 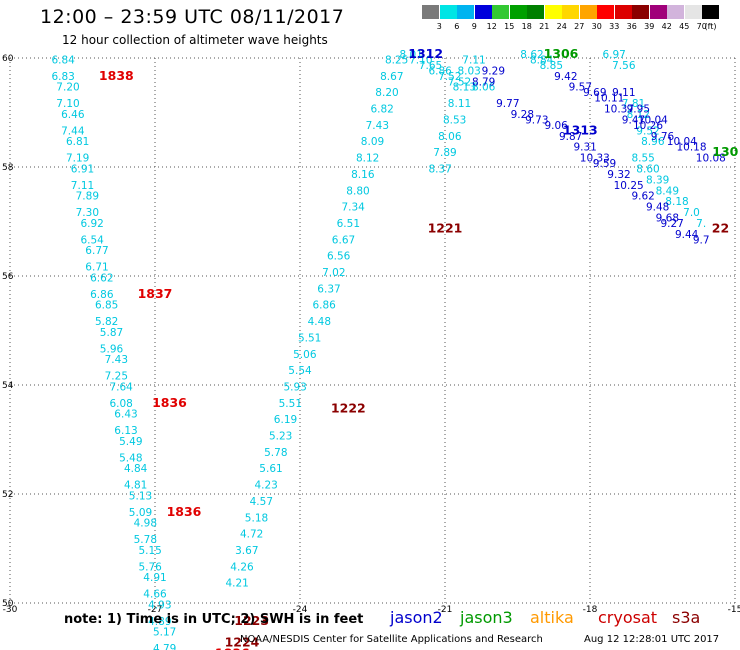 What do you see at coordinates (270, 469) in the screenshot?
I see `wave-height-value: 5.61` at bounding box center [270, 469].